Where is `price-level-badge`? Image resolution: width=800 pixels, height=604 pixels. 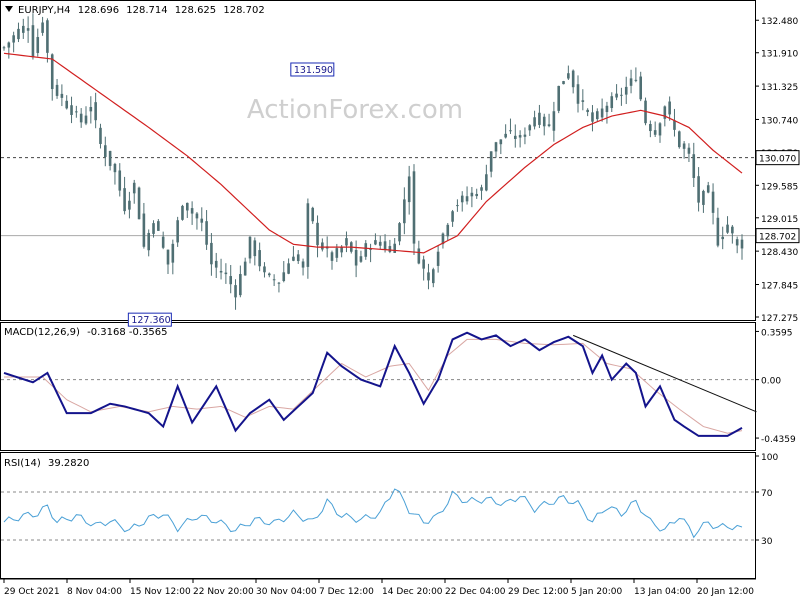
price-level-badge is located at coordinates (777, 158).